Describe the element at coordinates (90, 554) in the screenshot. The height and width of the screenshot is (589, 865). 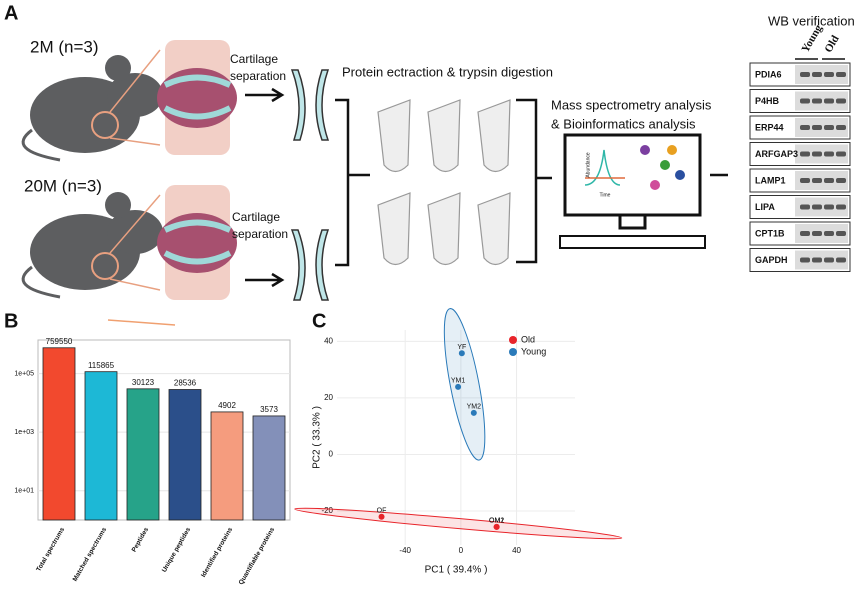
I see `x-tick-label: Matched spectrums` at that location.